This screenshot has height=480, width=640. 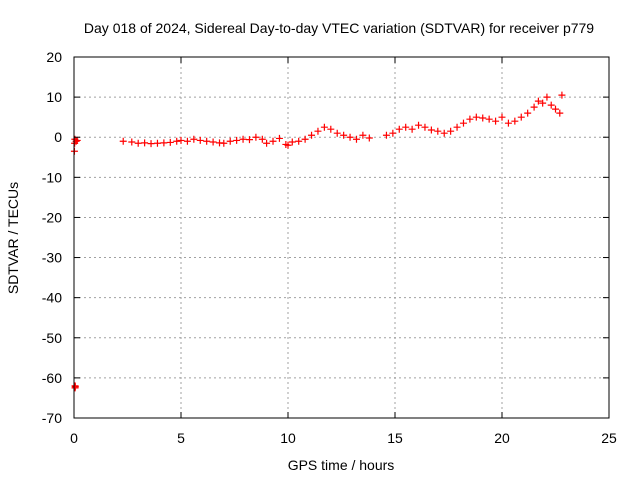 I want to click on y-tick-label: -10, so click(x=52, y=177).